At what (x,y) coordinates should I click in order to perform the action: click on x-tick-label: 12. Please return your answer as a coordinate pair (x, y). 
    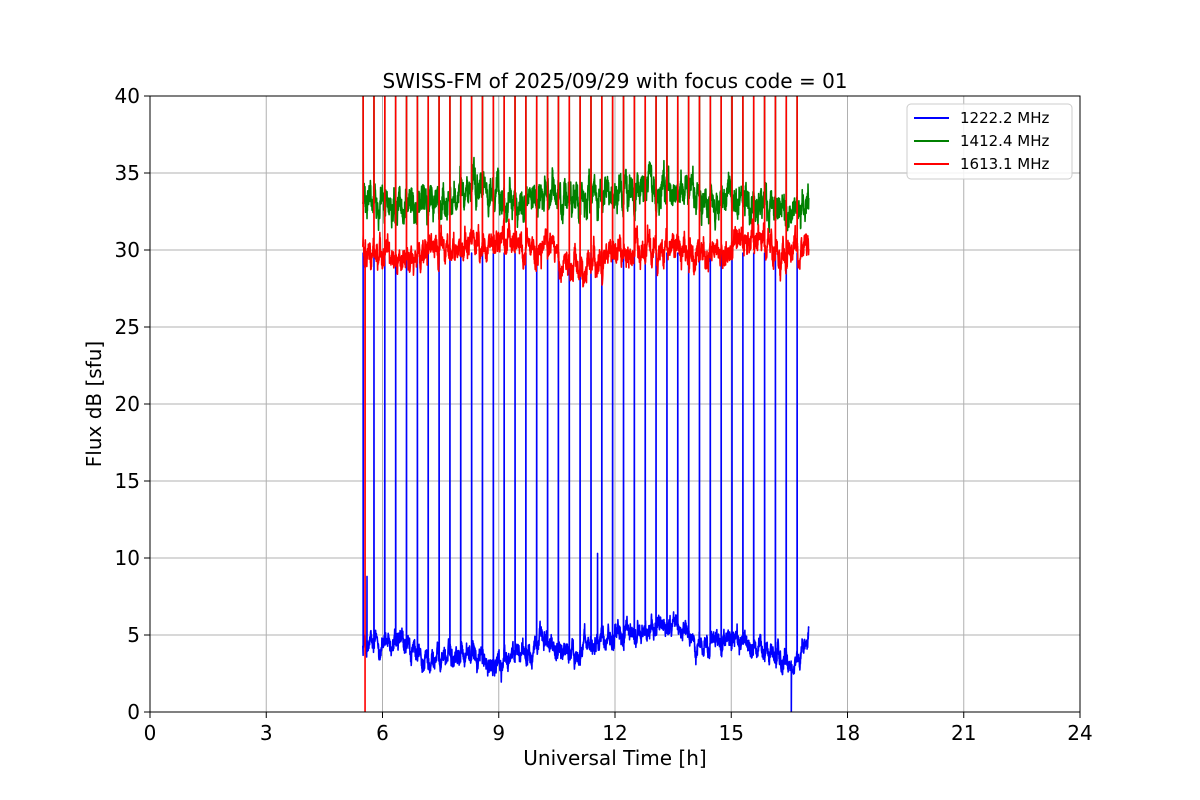
    Looking at the image, I should click on (614, 733).